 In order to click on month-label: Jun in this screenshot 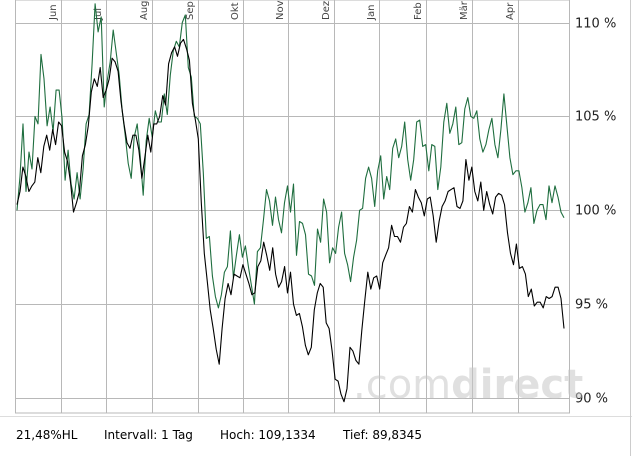, I will do `click(53, 12)`.